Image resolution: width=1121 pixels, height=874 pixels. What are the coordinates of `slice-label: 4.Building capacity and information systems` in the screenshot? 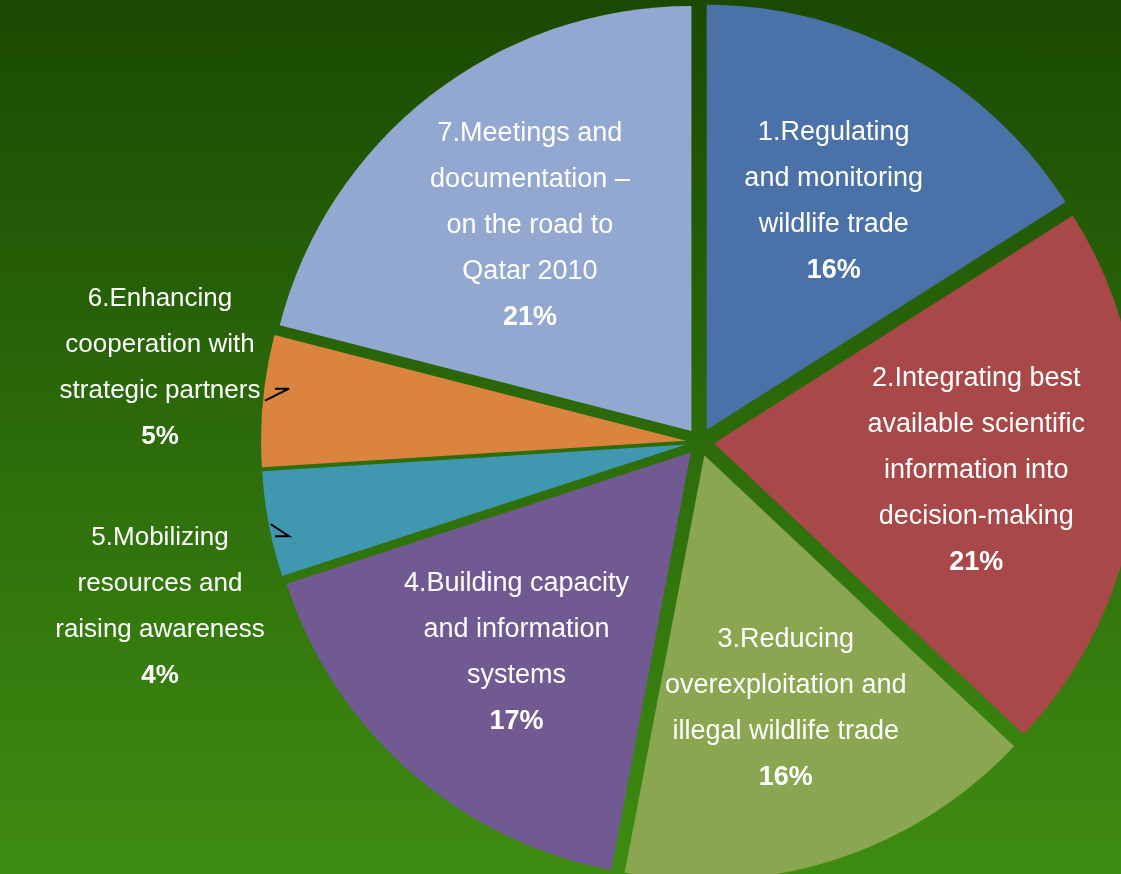 It's located at (516, 628).